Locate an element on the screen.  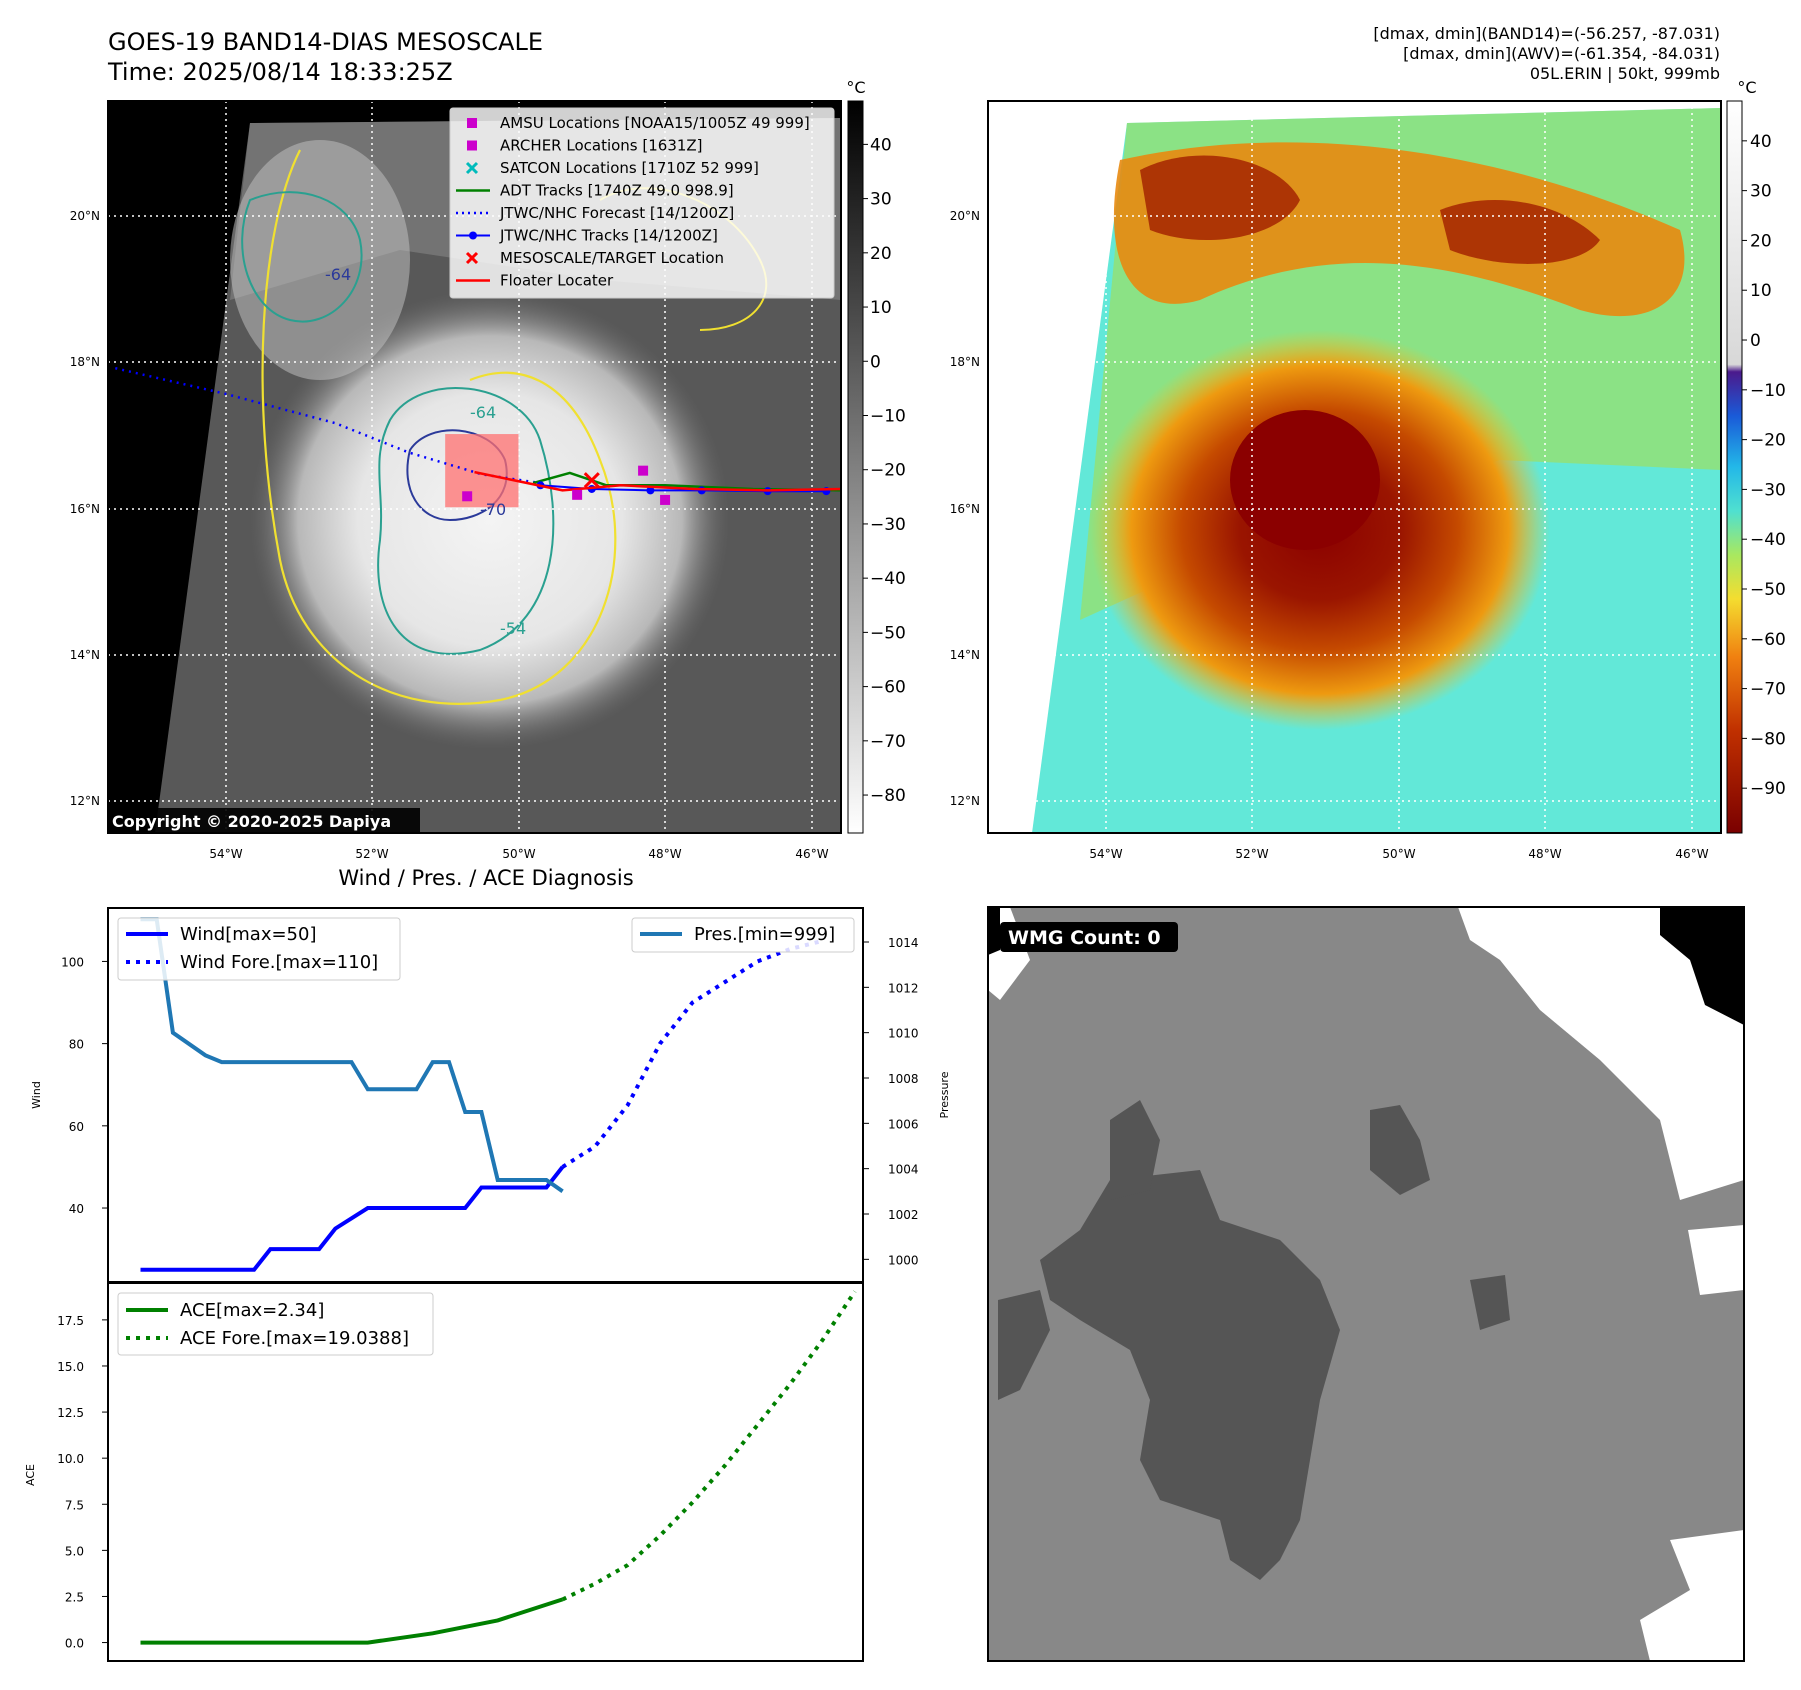
y-tick-label: 17.5 is located at coordinates (70, 1321).